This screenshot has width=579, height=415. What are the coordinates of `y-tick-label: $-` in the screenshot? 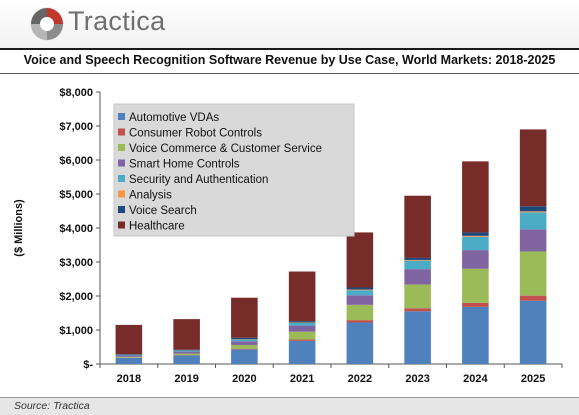 It's located at (88, 365).